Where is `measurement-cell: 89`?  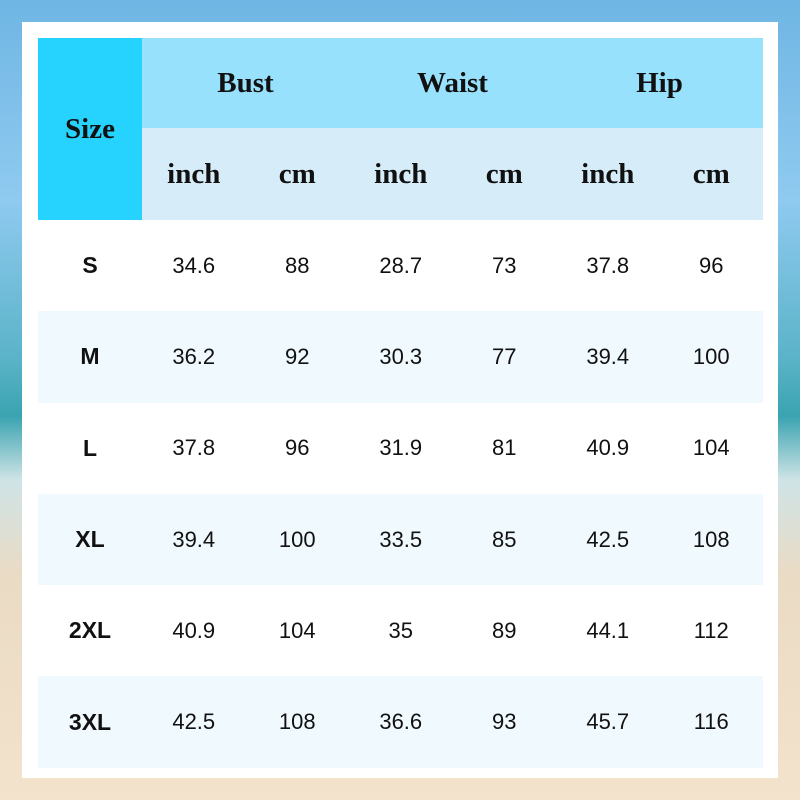 measurement-cell: 89 is located at coordinates (504, 630).